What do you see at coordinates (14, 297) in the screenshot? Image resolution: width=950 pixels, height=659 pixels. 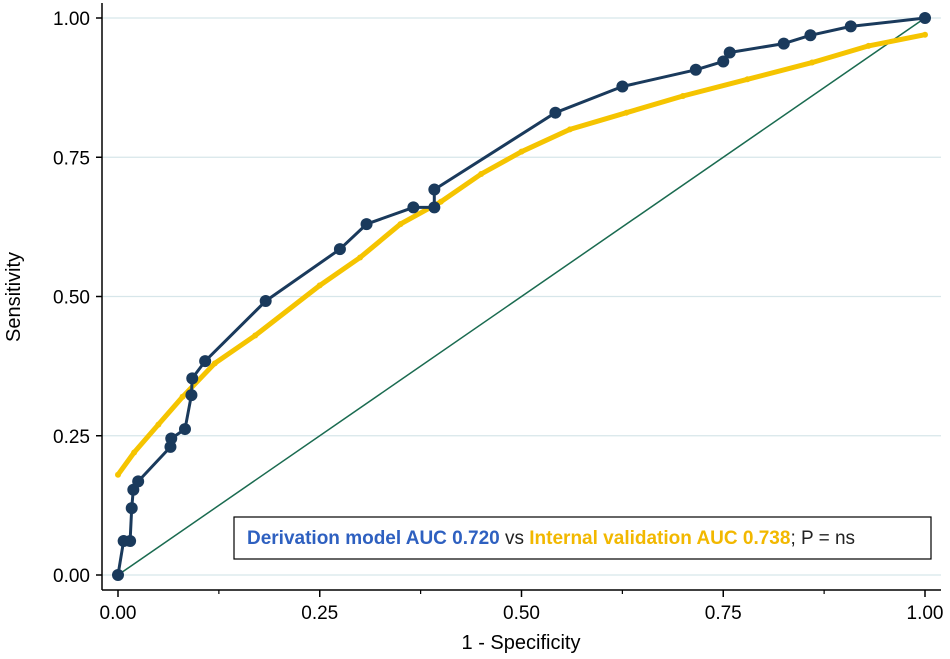 I see `y-axis-title: Sensitivity` at bounding box center [14, 297].